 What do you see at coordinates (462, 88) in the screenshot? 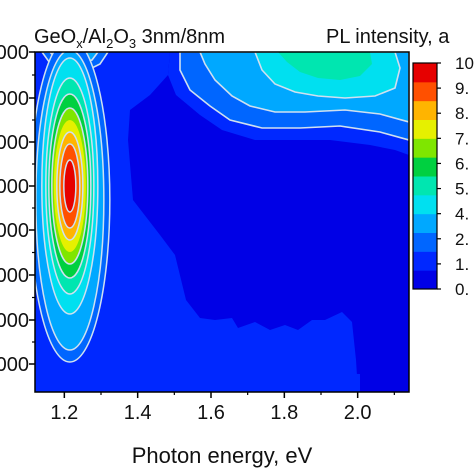
I see `colorbar-tick-label: 9.` at bounding box center [462, 88].